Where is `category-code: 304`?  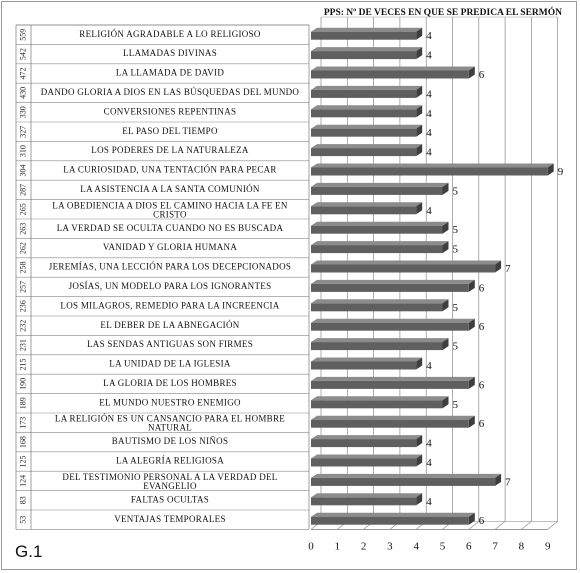 category-code: 304 is located at coordinates (22, 171).